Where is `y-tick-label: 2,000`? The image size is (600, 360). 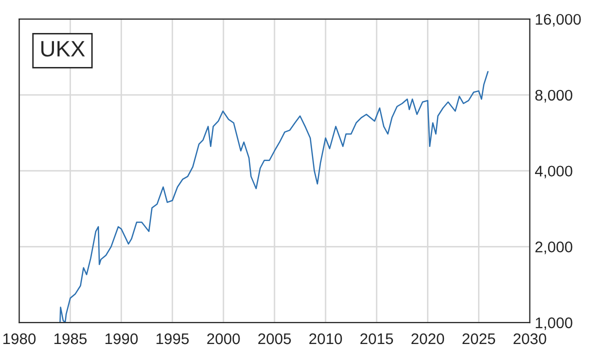 y-tick-label: 2,000 is located at coordinates (553, 248).